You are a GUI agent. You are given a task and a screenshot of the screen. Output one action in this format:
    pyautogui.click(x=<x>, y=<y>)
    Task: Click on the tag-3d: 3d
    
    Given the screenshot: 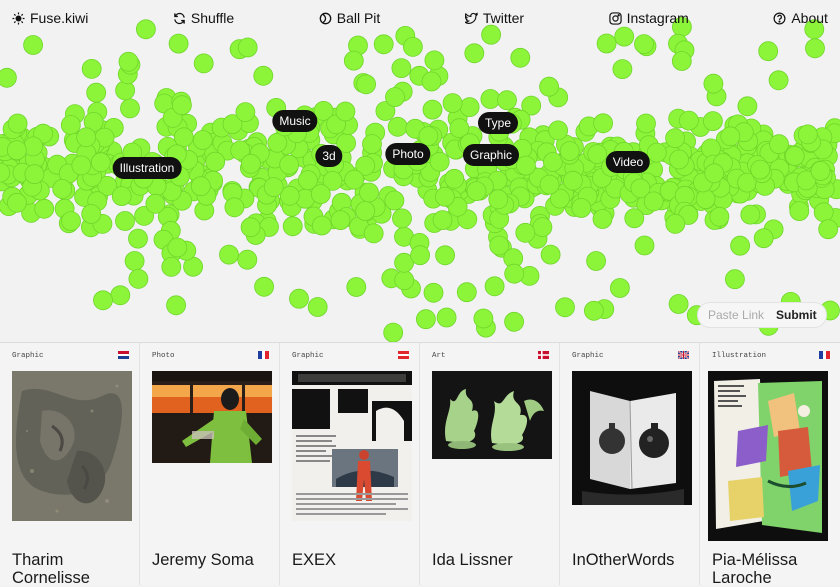 What is the action you would take?
    pyautogui.click(x=329, y=156)
    